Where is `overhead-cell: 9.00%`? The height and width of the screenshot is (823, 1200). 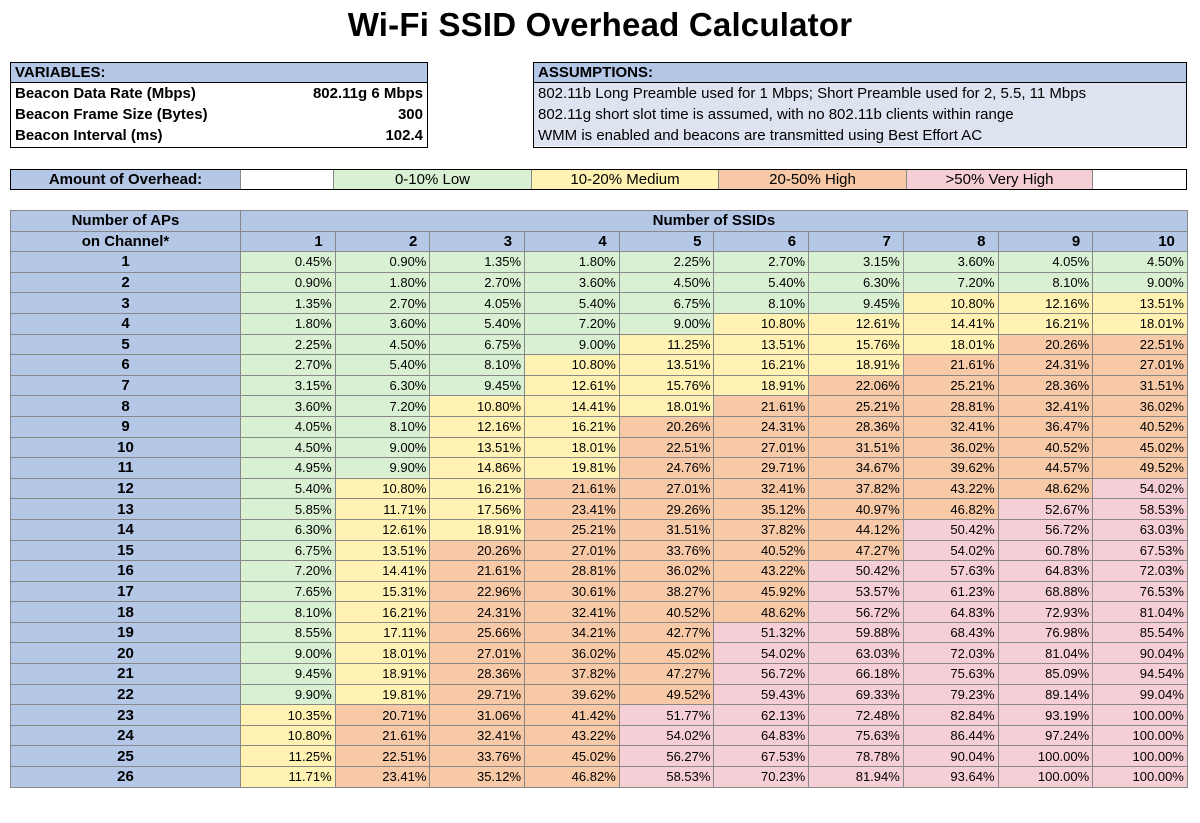
overhead-cell: 9.00% is located at coordinates (572, 344).